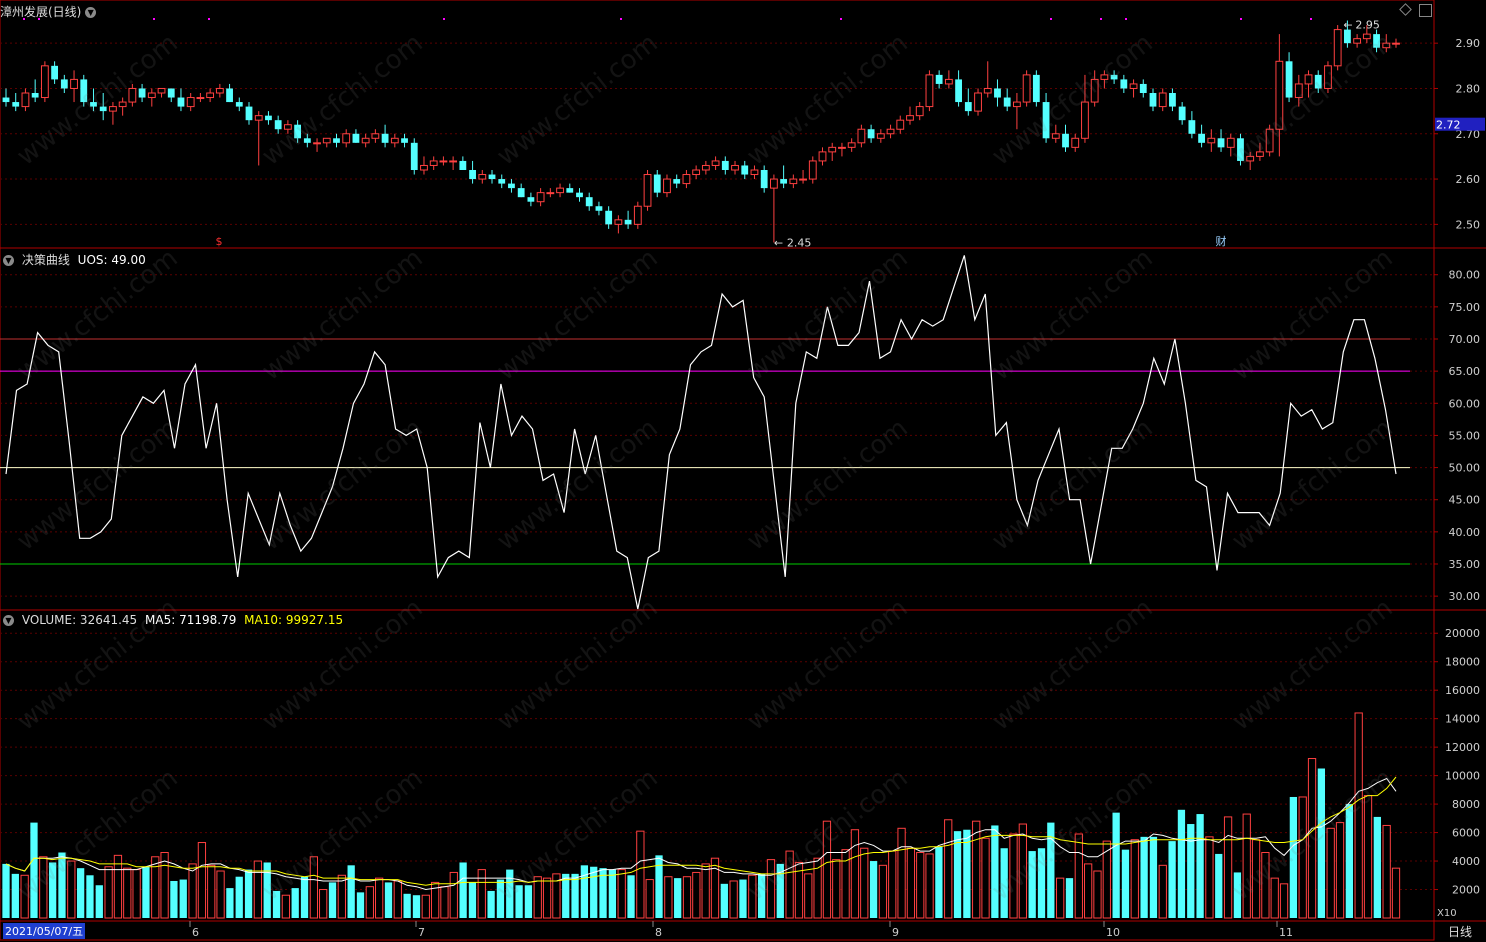  I want to click on x-axis-month-label: 10, so click(1113, 932).